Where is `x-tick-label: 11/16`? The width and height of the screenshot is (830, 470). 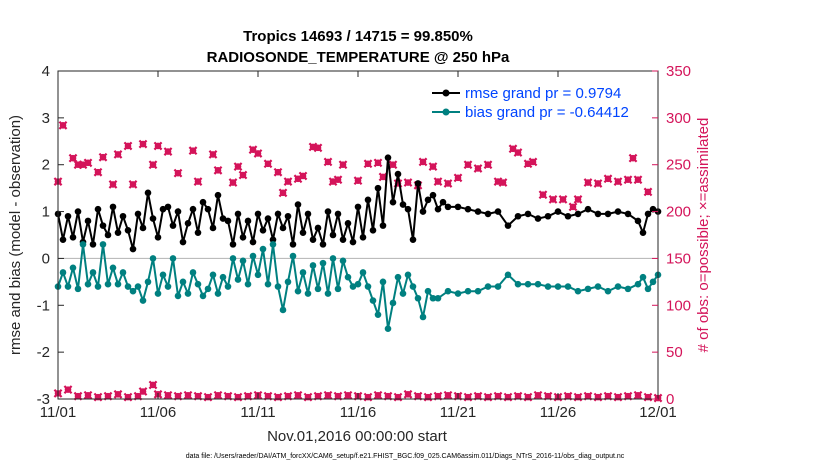
x-tick-label: 11/16 is located at coordinates (358, 412).